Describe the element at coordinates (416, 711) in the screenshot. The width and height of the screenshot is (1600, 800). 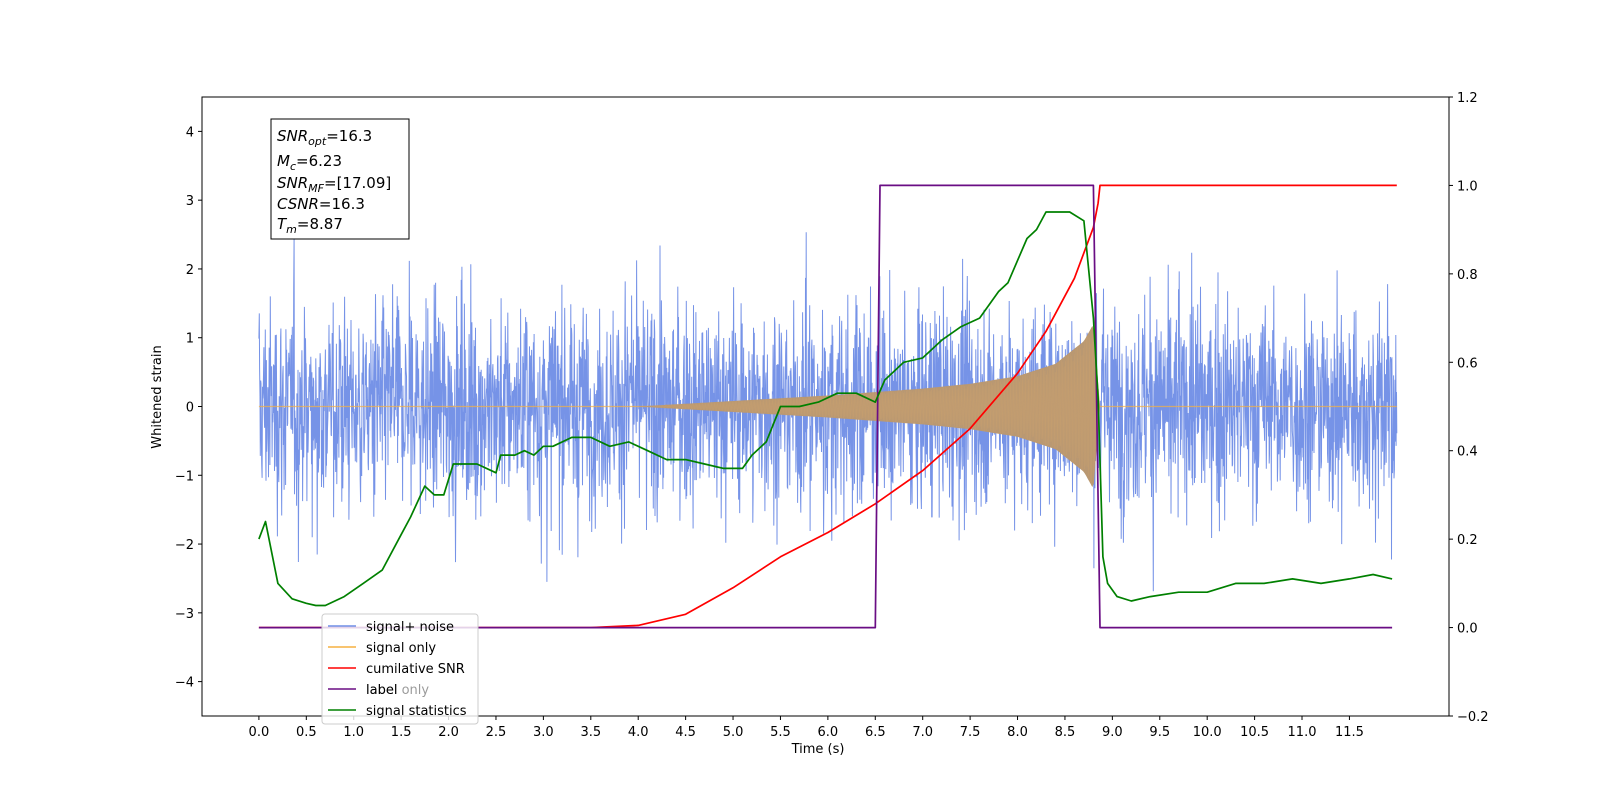
I see `svg-text: signal statistics` at that location.